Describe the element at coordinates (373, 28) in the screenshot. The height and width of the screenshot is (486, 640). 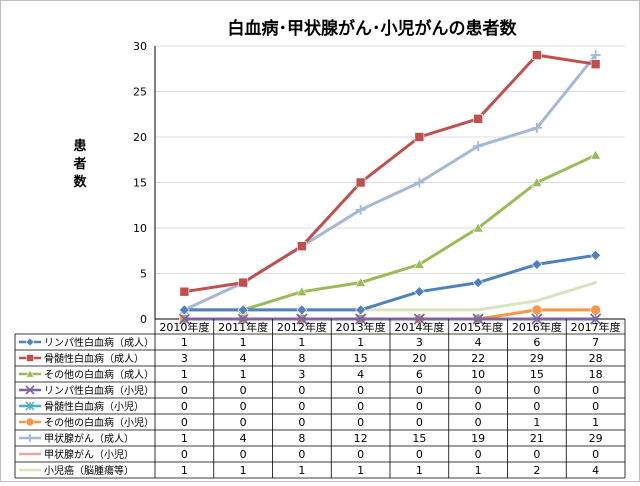
I see `chart-title: 白血病･甲状腺がん･小児がんの患者数` at that location.